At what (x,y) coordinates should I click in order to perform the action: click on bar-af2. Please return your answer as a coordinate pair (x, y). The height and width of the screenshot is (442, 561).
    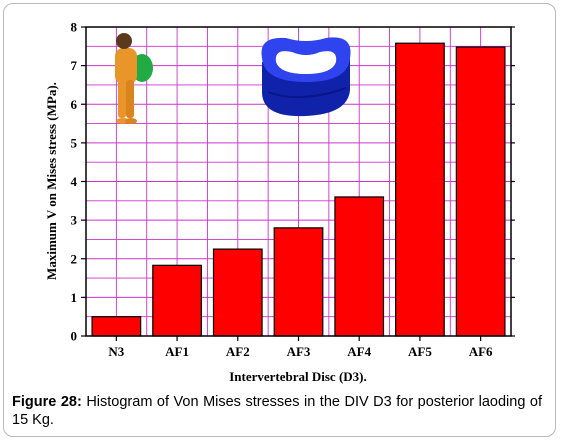
    Looking at the image, I should click on (237, 292).